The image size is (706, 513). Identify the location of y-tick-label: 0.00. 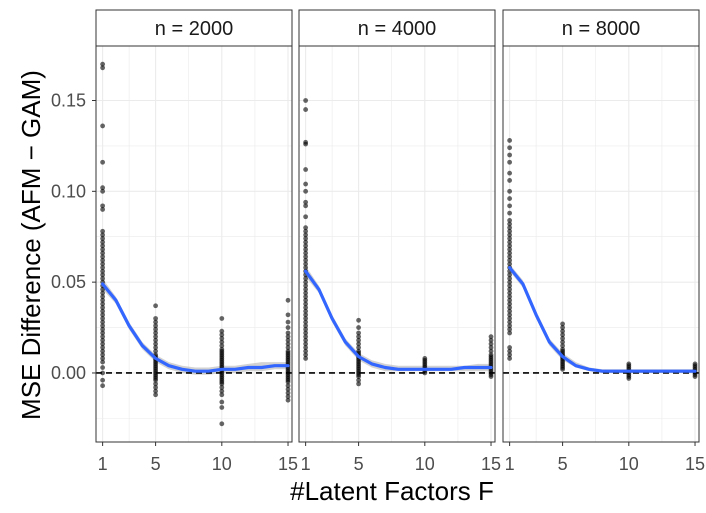
(68, 373).